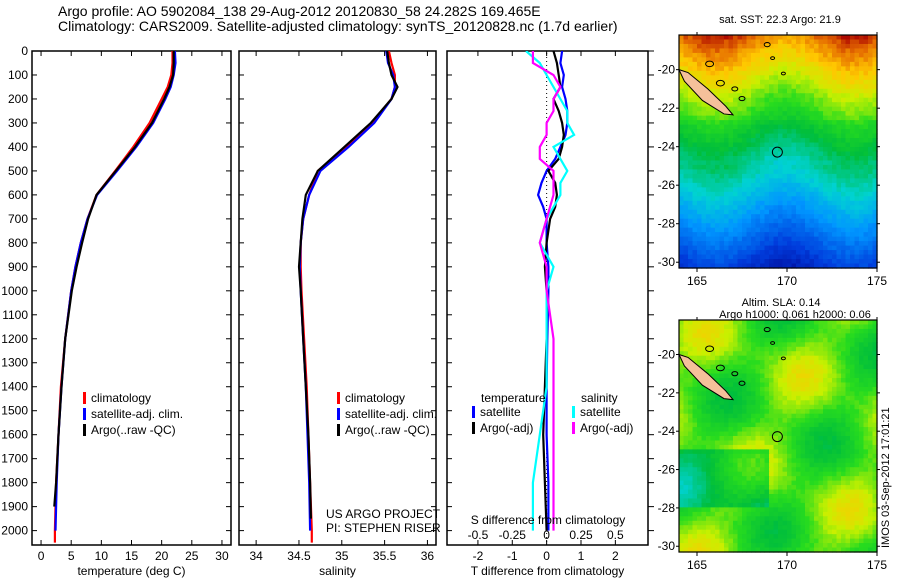 This screenshot has width=900, height=580. I want to click on sal-legend-label: Argo(..raw -QC), so click(387, 430).